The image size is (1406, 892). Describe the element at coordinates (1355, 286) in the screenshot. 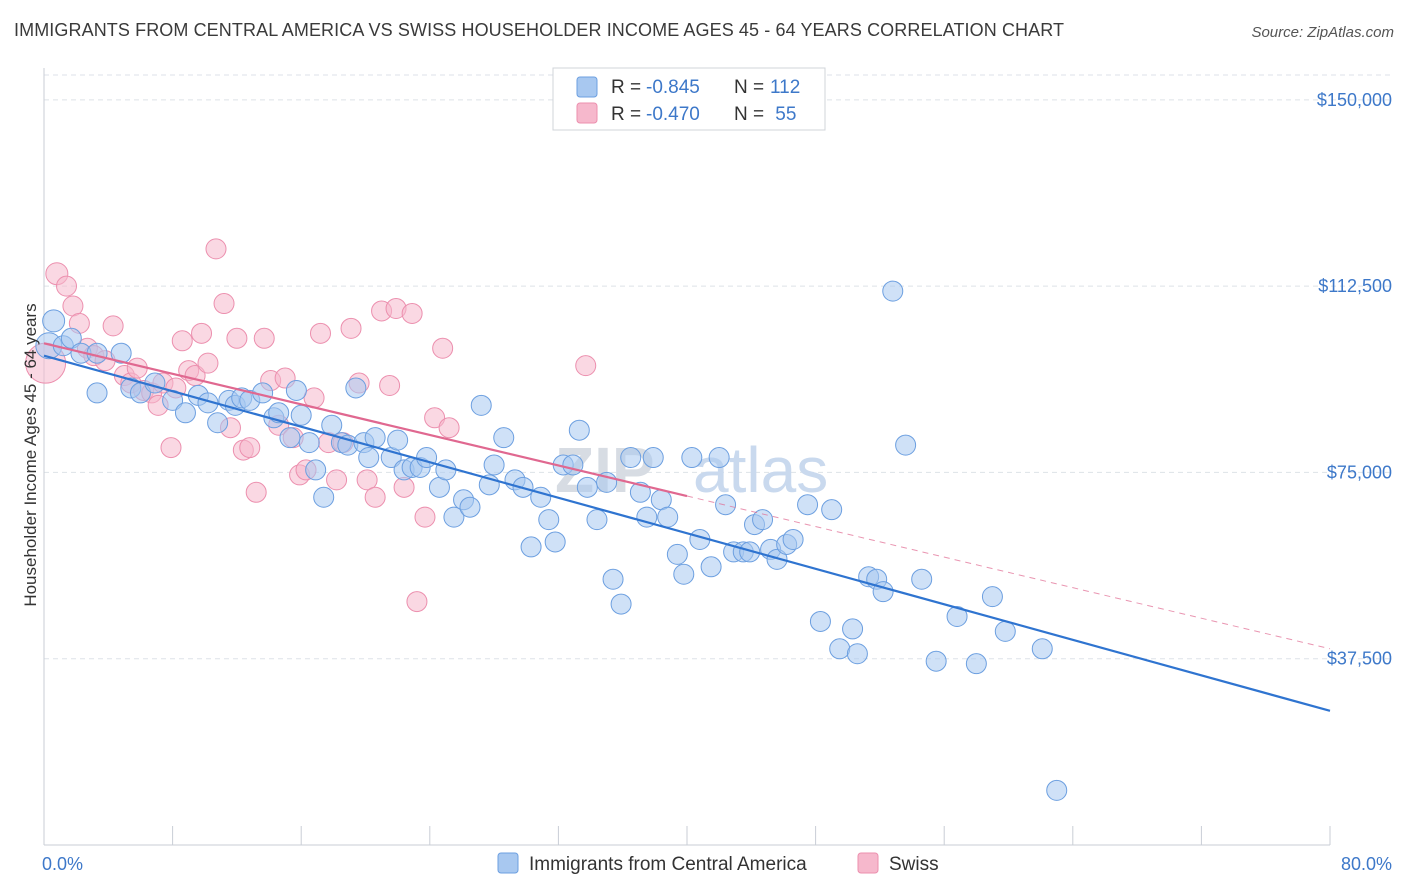

I see `y-tick-label-2: $112,500` at that location.